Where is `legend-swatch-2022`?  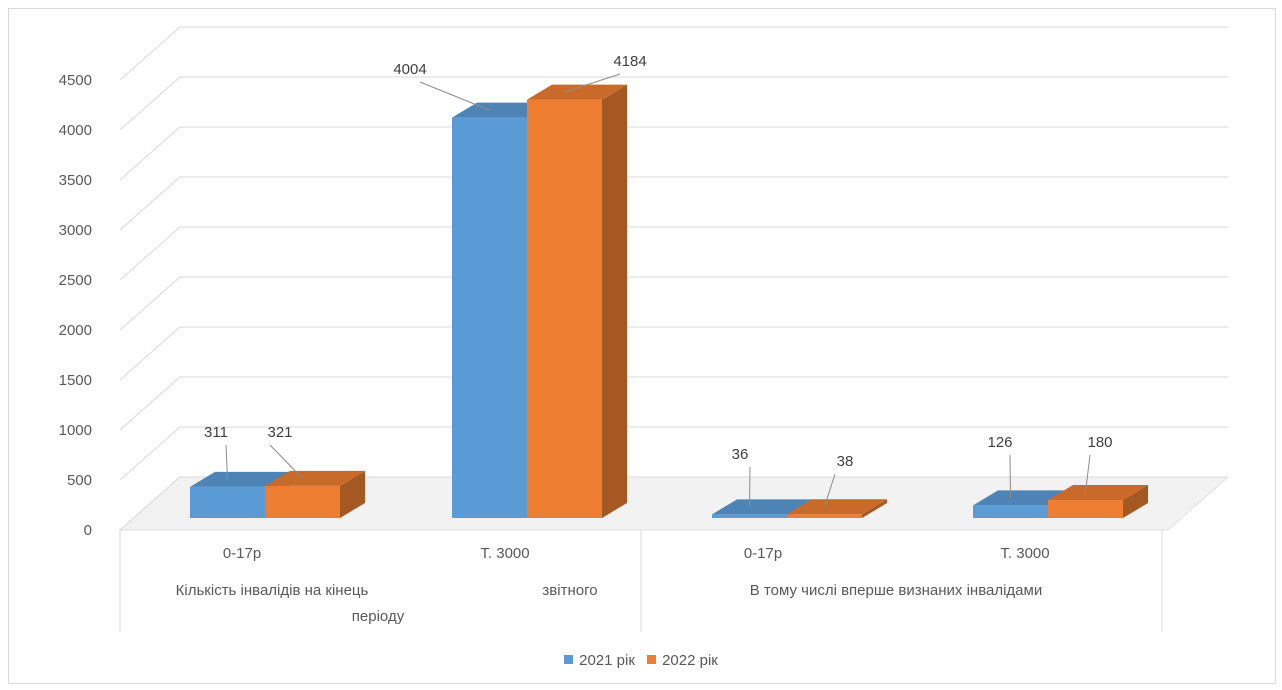 legend-swatch-2022 is located at coordinates (652, 659).